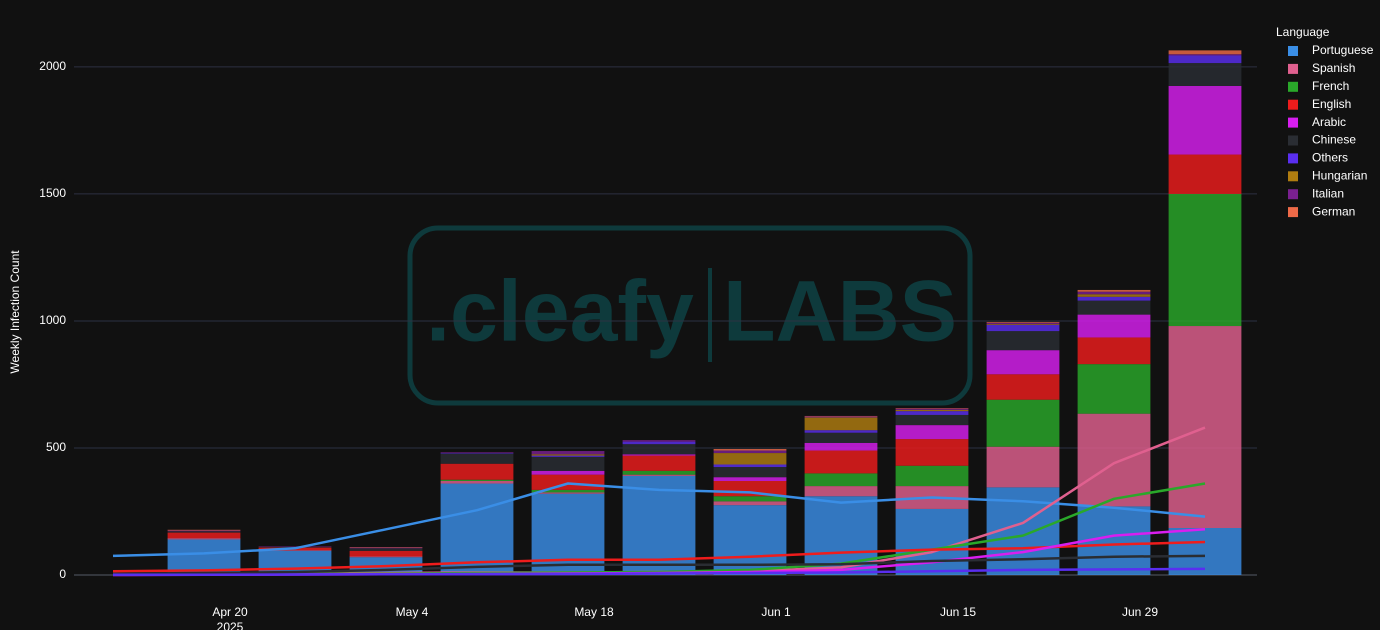  I want to click on y-axis-title: Weekly Infection Count, so click(15, 312).